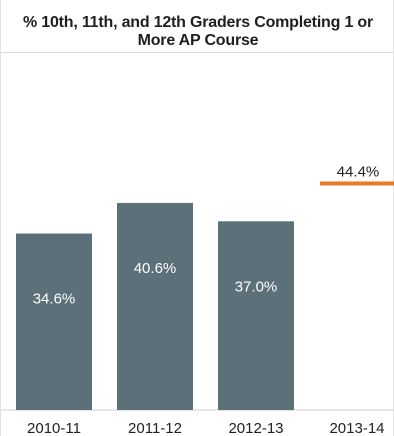 This screenshot has width=394, height=436. Describe the element at coordinates (197, 52) in the screenshot. I see `title-divider` at that location.